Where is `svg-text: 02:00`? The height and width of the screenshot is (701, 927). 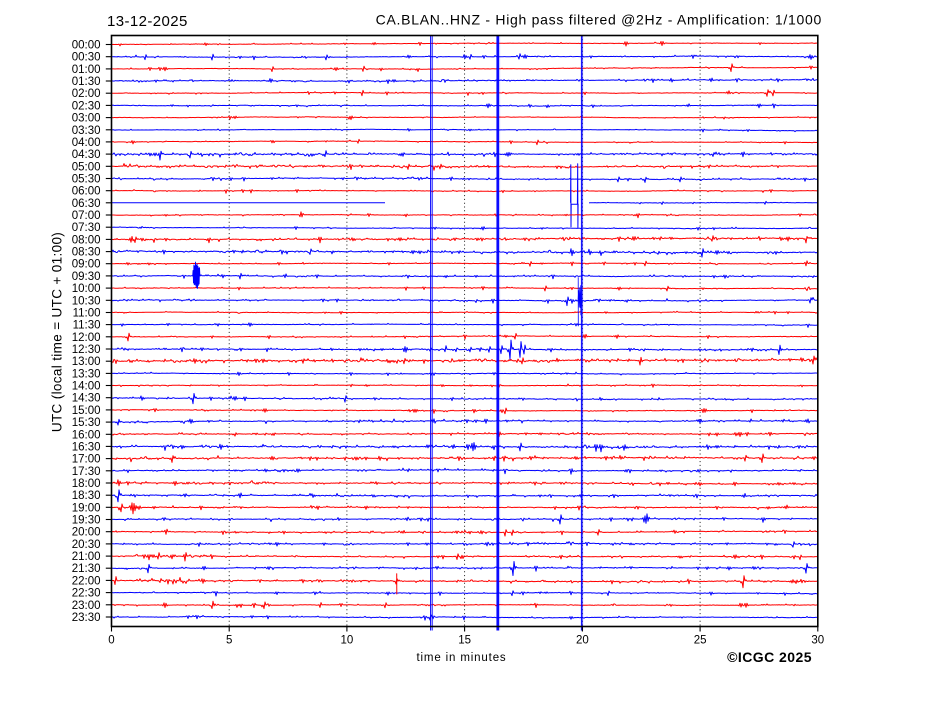
svg-text: 02:00 is located at coordinates (86, 94).